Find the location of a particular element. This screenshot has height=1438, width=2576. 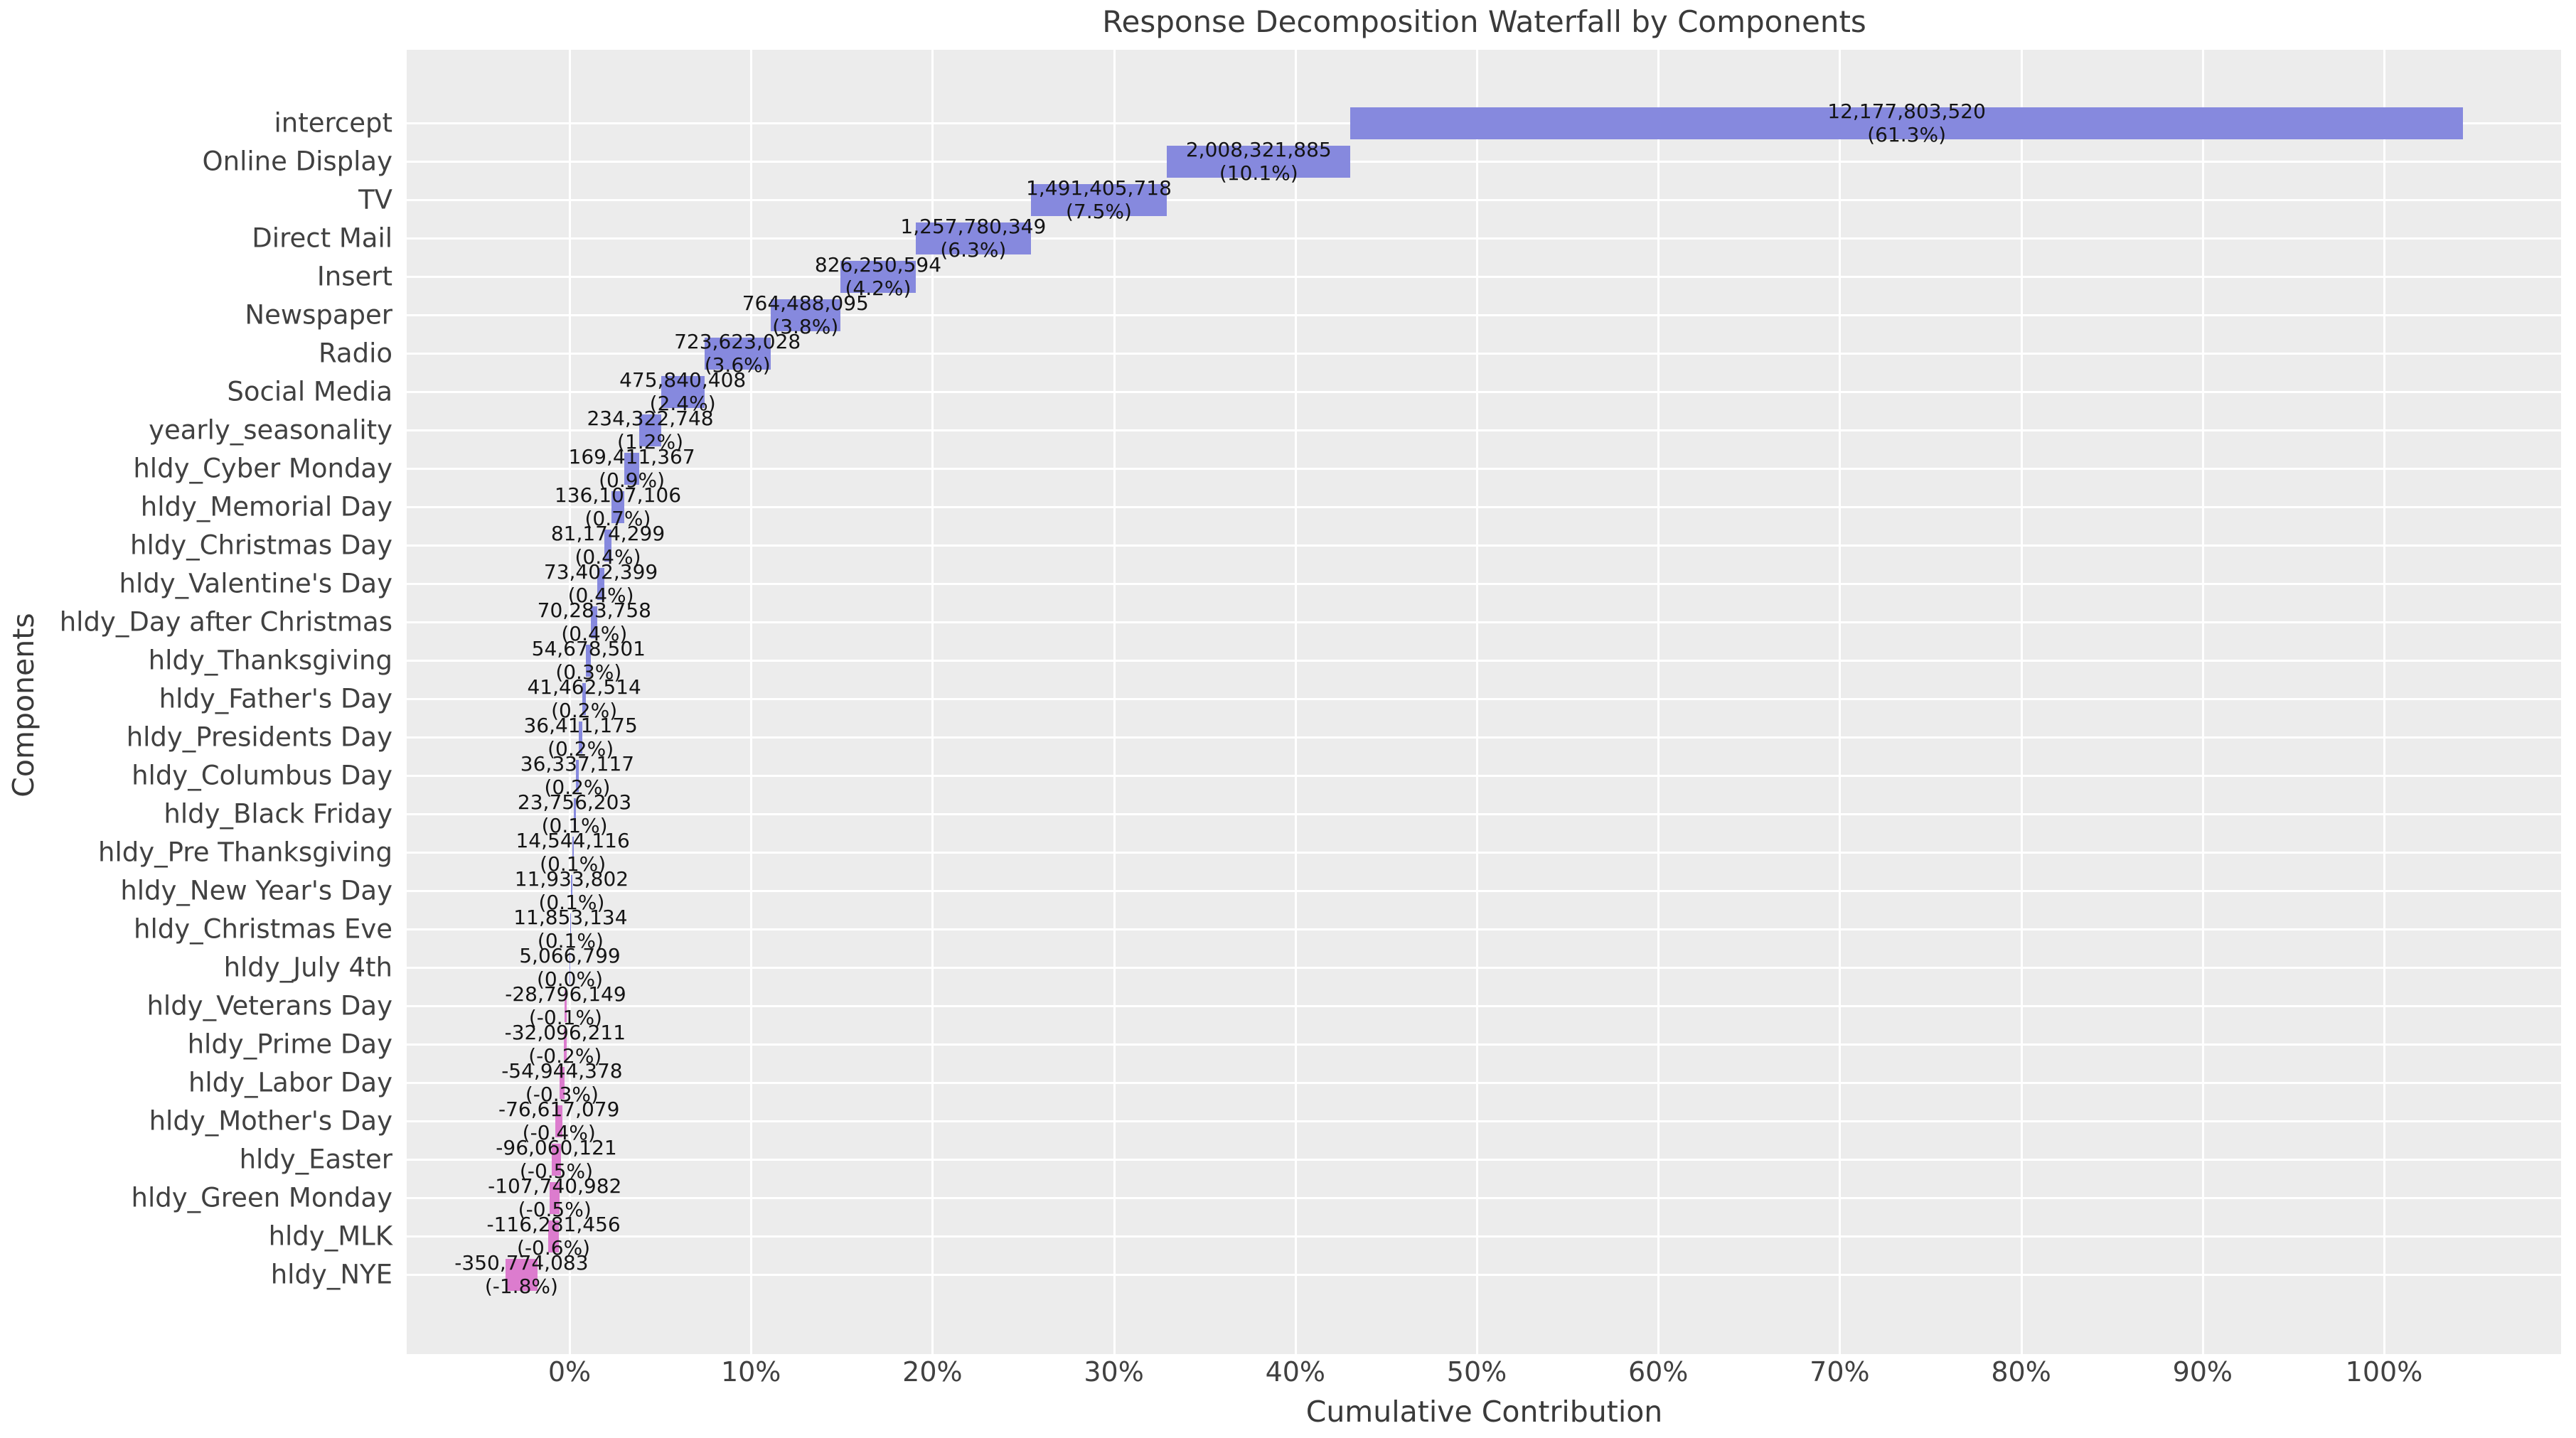

bar-value-label: 73,402,399 (0.4%) is located at coordinates (600, 583).